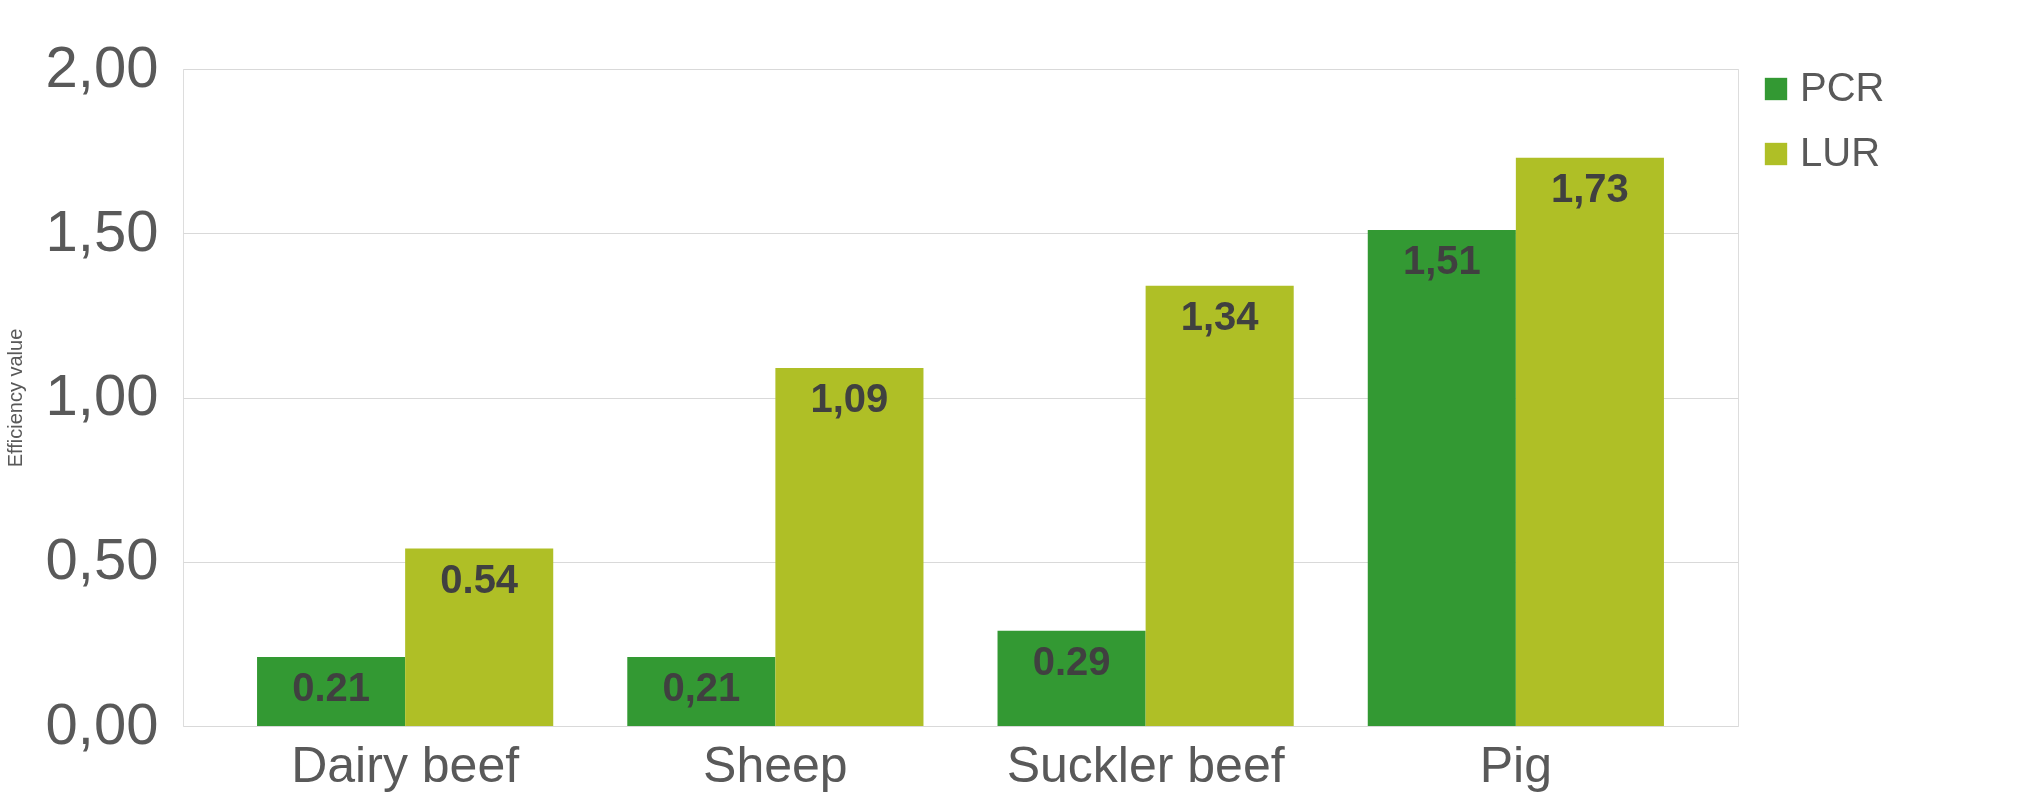 This screenshot has width=2030, height=808. What do you see at coordinates (331, 687) in the screenshot?
I see `data-label: 0.21` at bounding box center [331, 687].